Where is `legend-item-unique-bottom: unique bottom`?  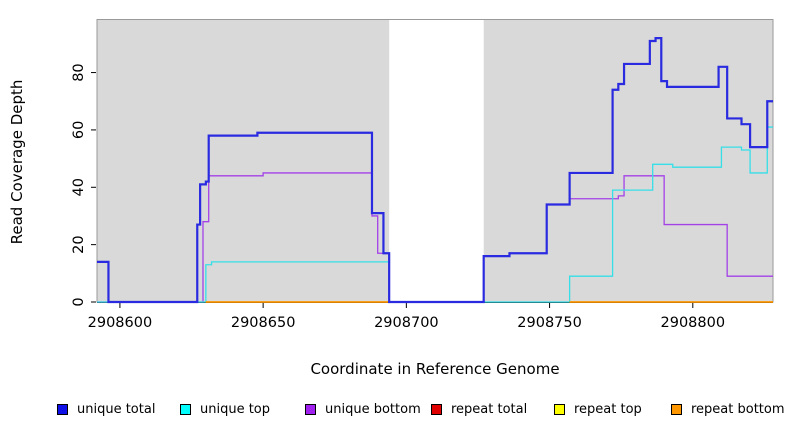 legend-item-unique-bottom: unique bottom is located at coordinates (363, 409).